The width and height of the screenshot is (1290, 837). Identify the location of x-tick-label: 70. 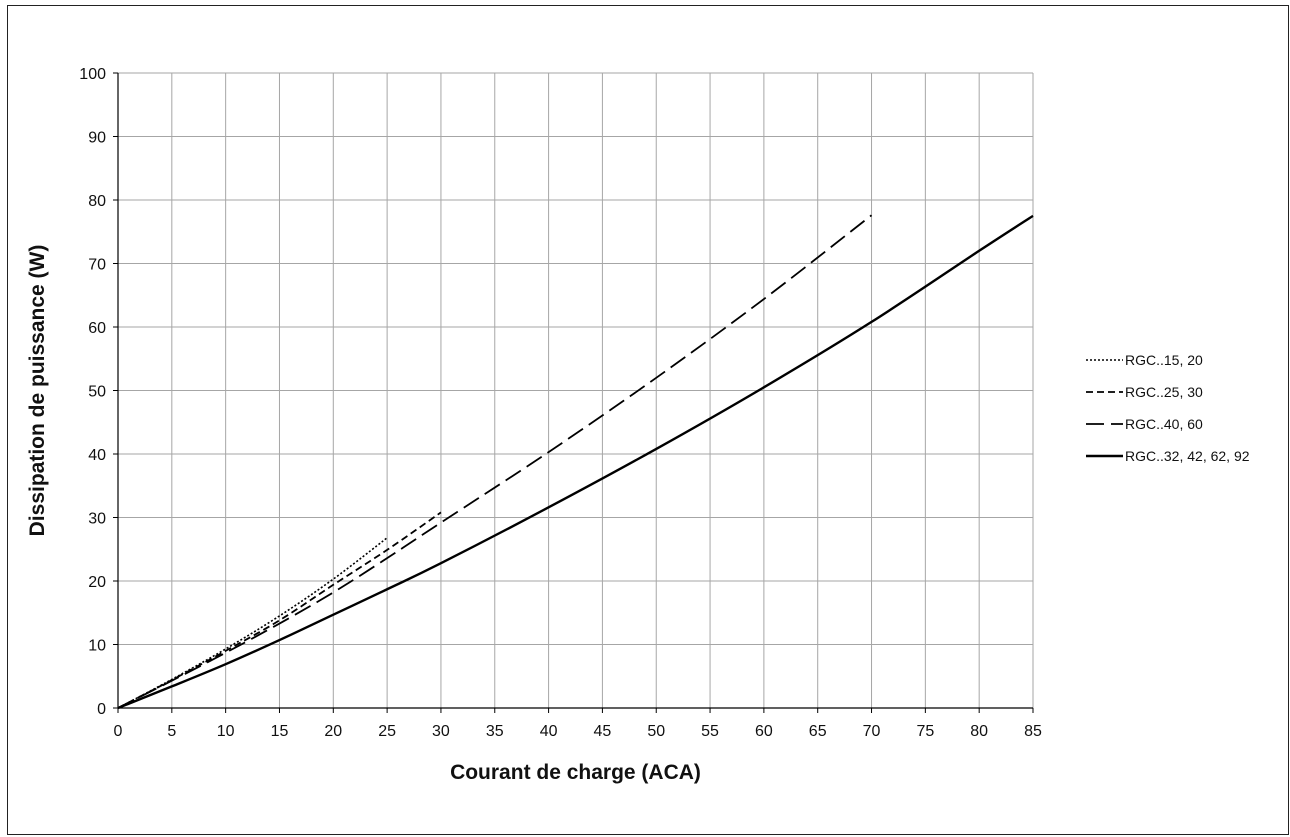
(872, 731).